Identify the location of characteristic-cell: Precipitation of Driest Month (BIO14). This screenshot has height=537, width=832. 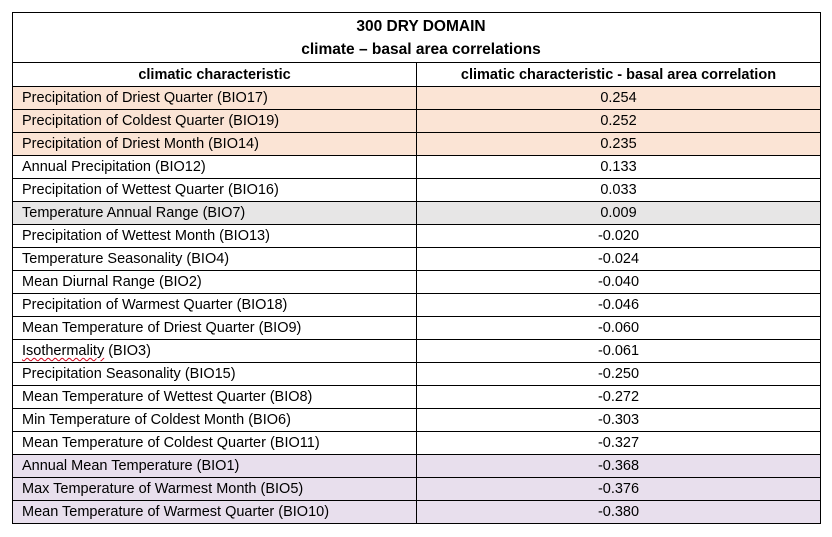
(214, 144).